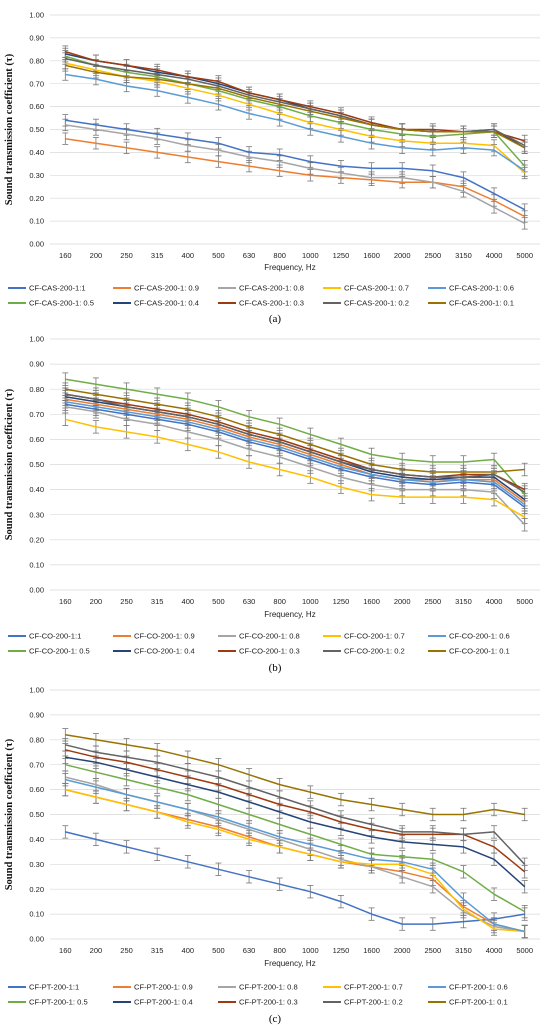 This screenshot has width=550, height=1031. I want to click on legend-item: CF-PT-200-1: 0.6, so click(468, 987).